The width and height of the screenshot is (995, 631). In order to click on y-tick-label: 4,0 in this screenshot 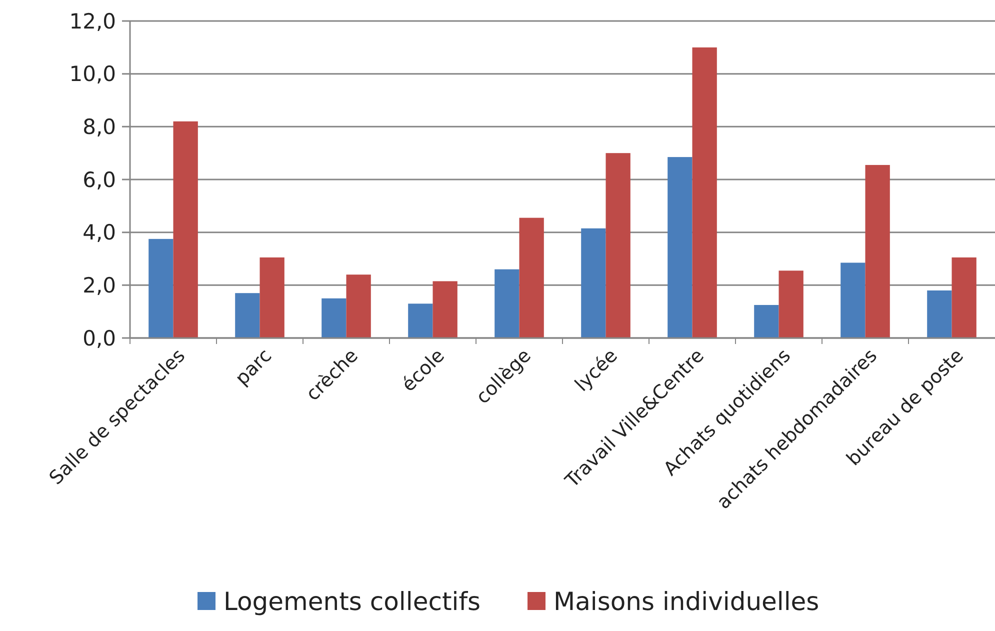, I will do `click(99, 232)`.